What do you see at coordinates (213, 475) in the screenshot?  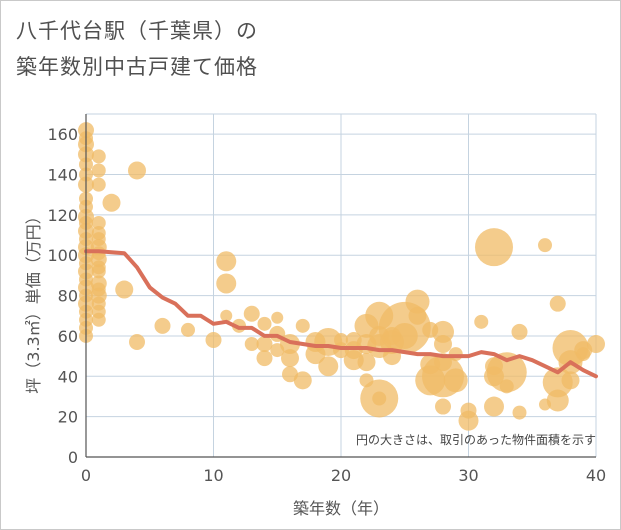 I see `x-tick-label: 10` at bounding box center [213, 475].